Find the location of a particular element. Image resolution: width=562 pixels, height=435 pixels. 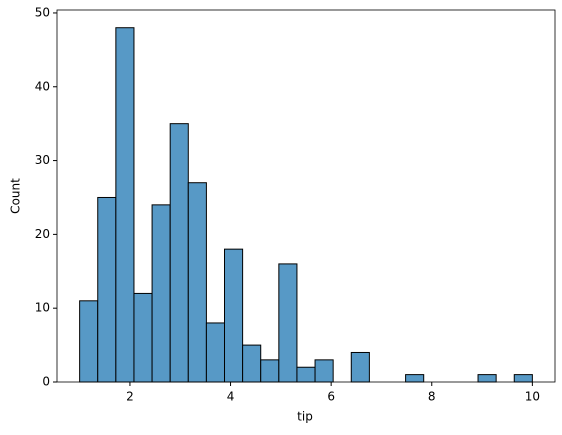

y-tick-label: 20 is located at coordinates (42, 234).